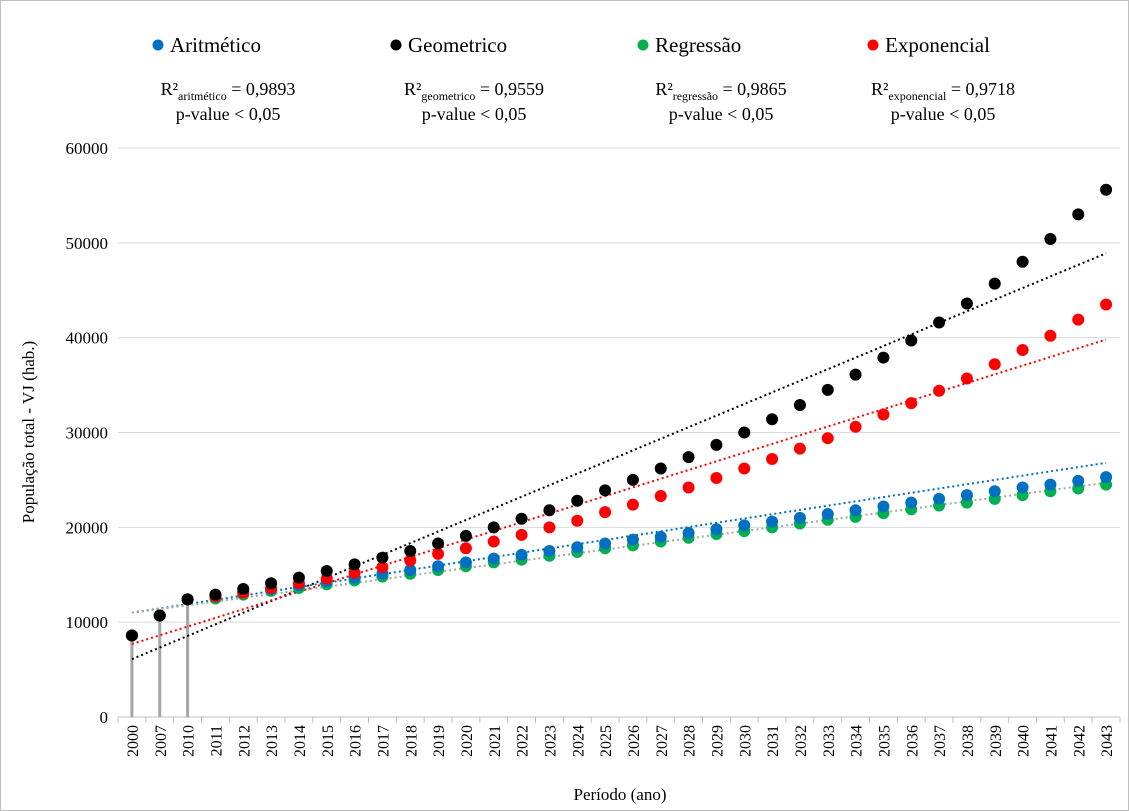  Describe the element at coordinates (1079, 741) in the screenshot. I see `x-tick-label: 2042` at that location.